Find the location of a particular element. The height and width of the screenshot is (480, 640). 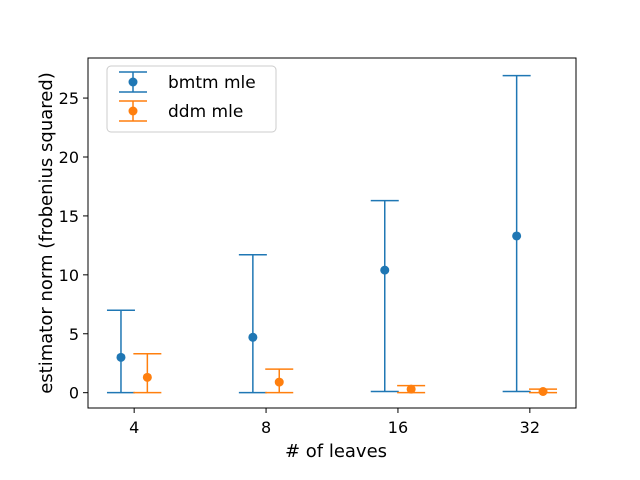

y-tick-label: 10 is located at coordinates (69, 275).